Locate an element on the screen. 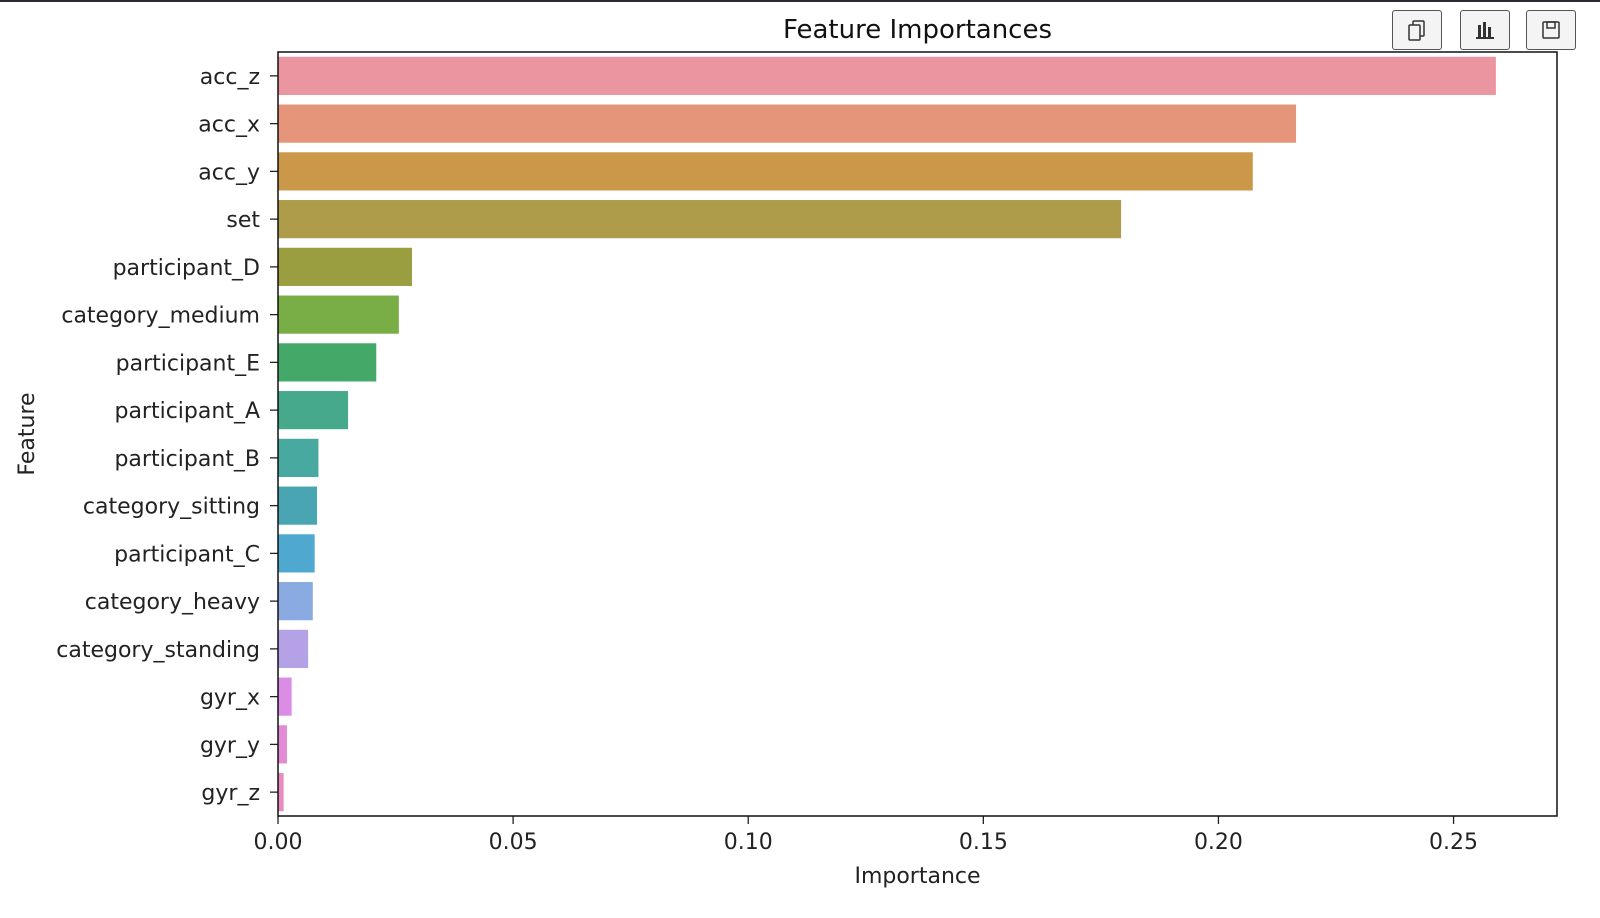 The width and height of the screenshot is (1600, 918). copy-icon is located at coordinates (1416, 30).